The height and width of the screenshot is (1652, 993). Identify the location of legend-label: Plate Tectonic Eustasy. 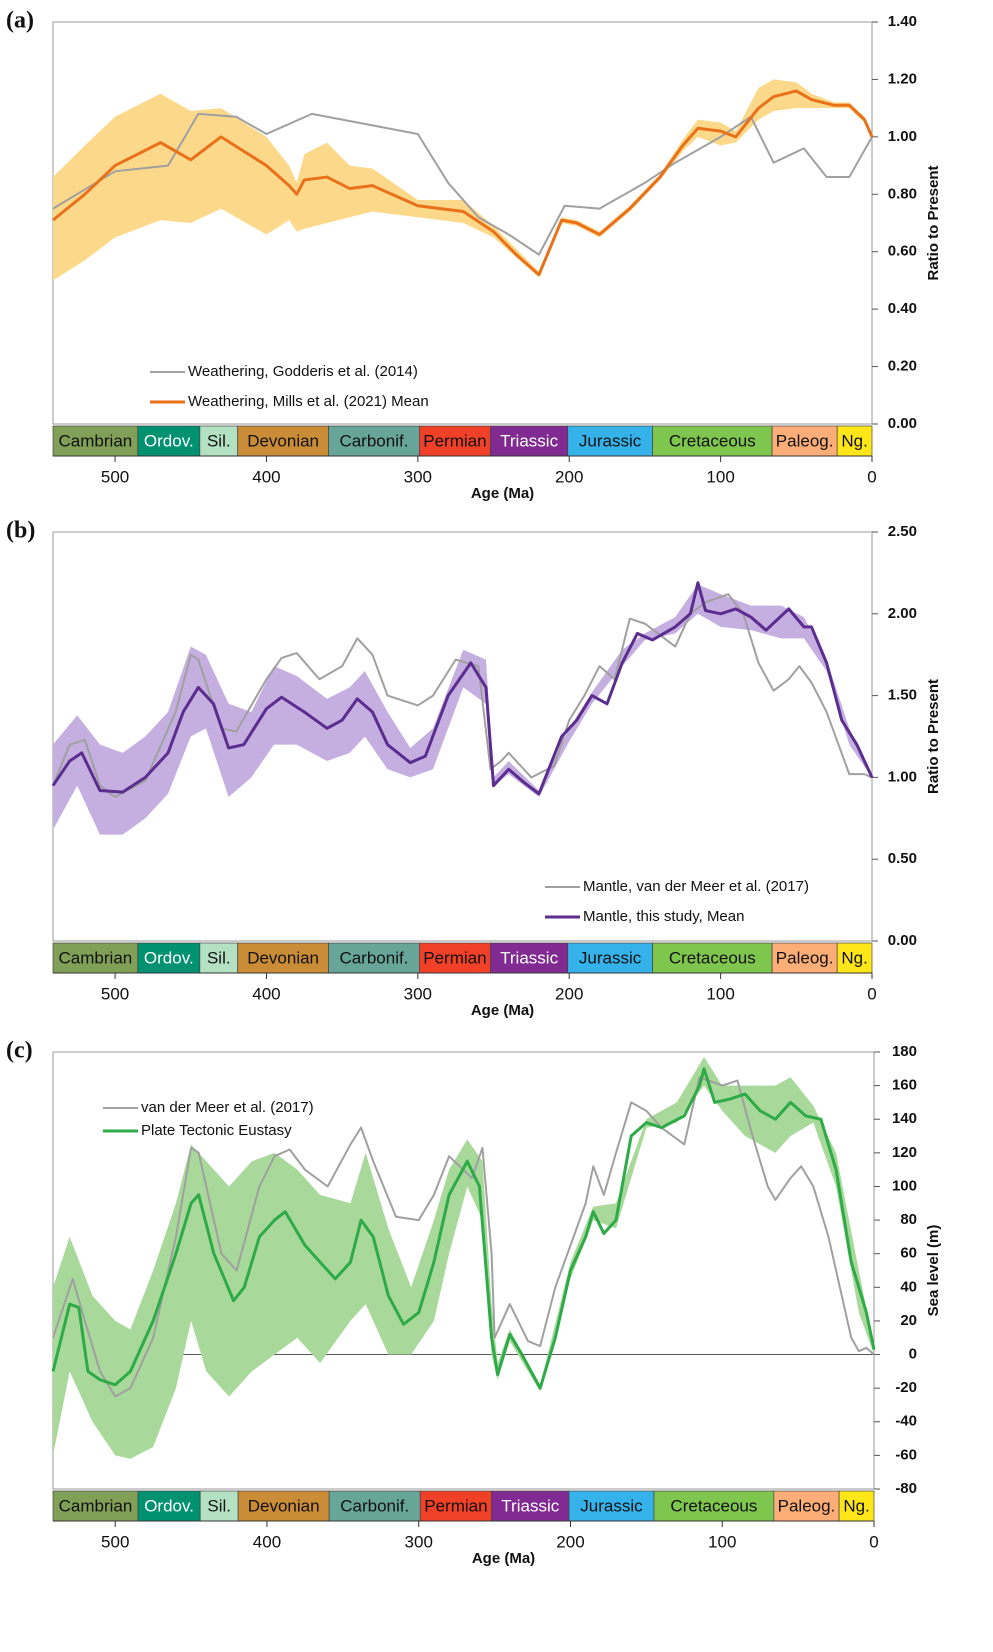
(216, 1130).